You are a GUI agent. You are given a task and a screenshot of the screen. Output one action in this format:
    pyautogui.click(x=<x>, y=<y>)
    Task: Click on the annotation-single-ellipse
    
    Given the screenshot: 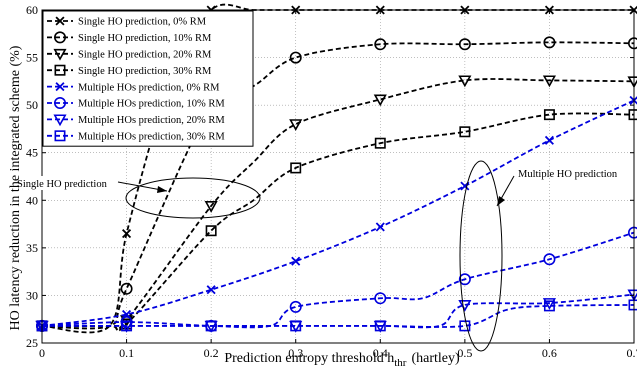 What is the action you would take?
    pyautogui.click(x=193, y=198)
    